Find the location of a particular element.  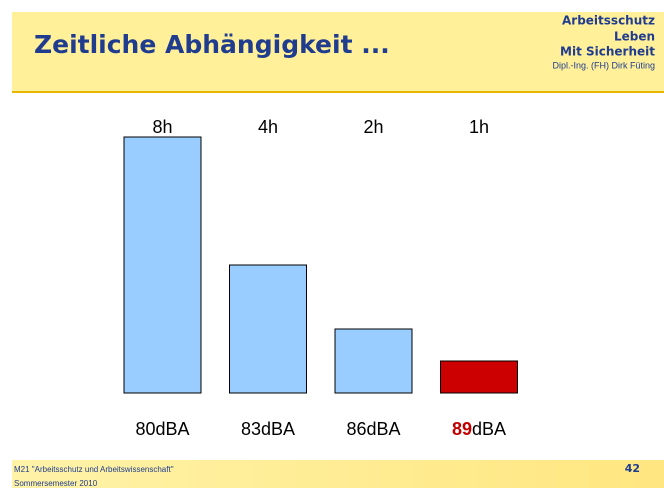

category-part: dBA is located at coordinates (489, 429).